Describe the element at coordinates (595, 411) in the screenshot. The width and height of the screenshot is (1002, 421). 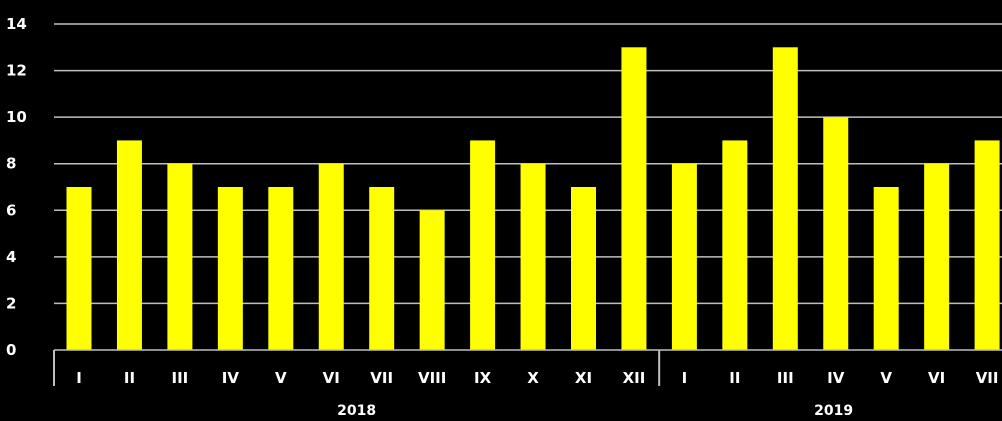
I see `x-axis-group-labels: 2018 2019` at that location.